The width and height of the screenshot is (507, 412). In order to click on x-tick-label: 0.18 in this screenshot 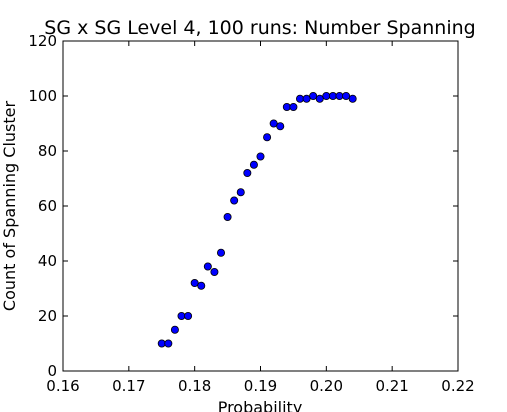, I will do `click(194, 386)`.